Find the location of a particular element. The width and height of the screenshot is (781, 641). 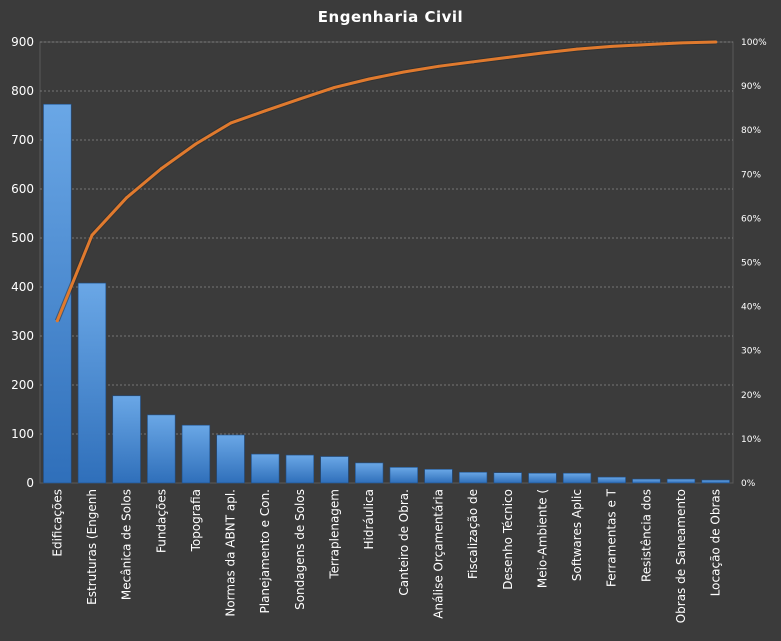

x-tick-label: Fiscalização de is located at coordinates (473, 534).